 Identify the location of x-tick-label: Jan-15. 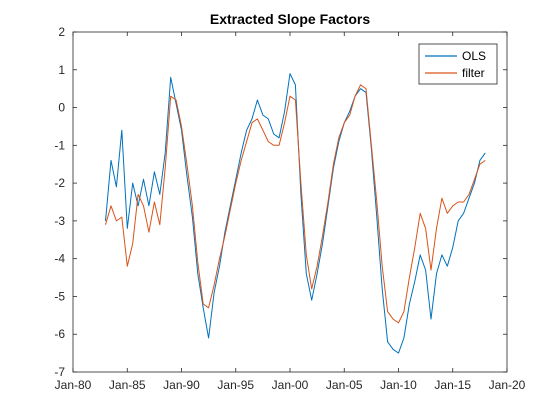
(452, 385).